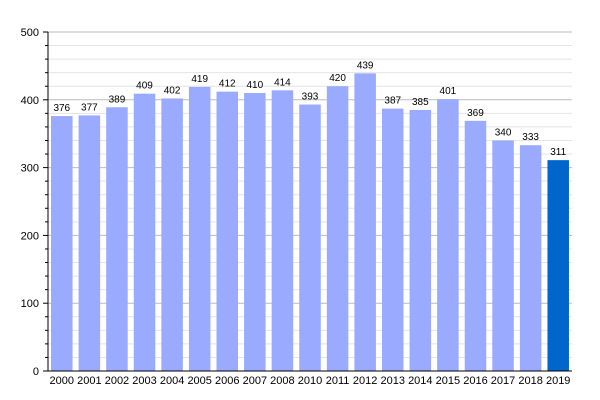  Describe the element at coordinates (503, 381) in the screenshot. I see `x-tick-label: 2017` at that location.